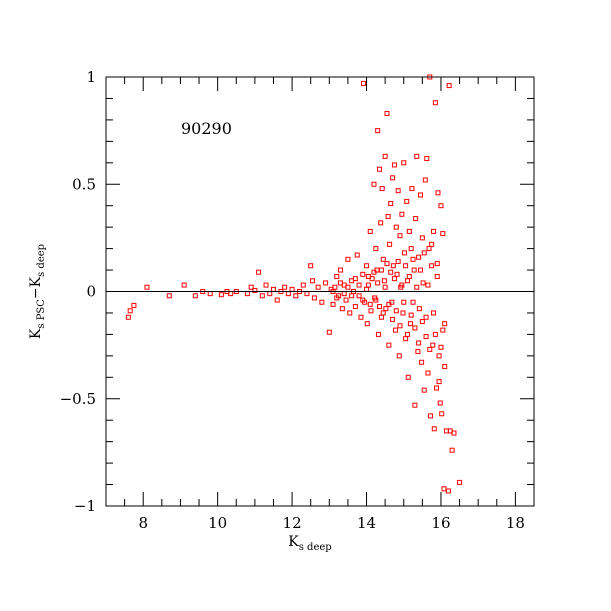 This screenshot has width=611, height=611. I want to click on x-axis-label-main: K, so click(293, 542).